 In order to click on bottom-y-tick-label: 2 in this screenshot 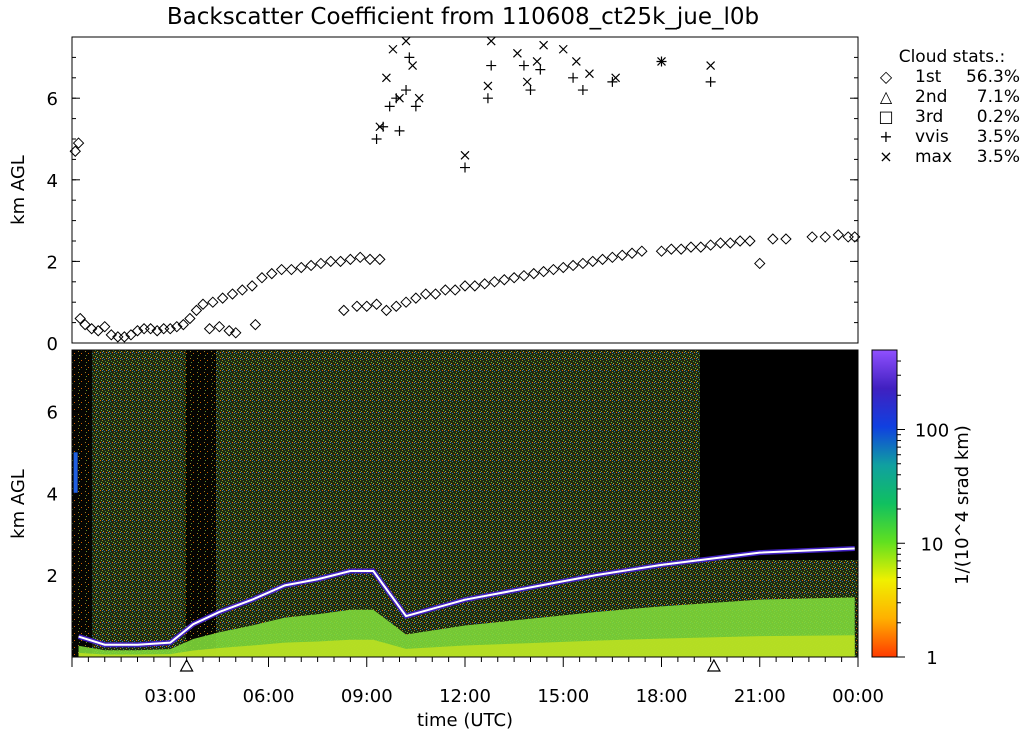, I will do `click(52, 576)`.